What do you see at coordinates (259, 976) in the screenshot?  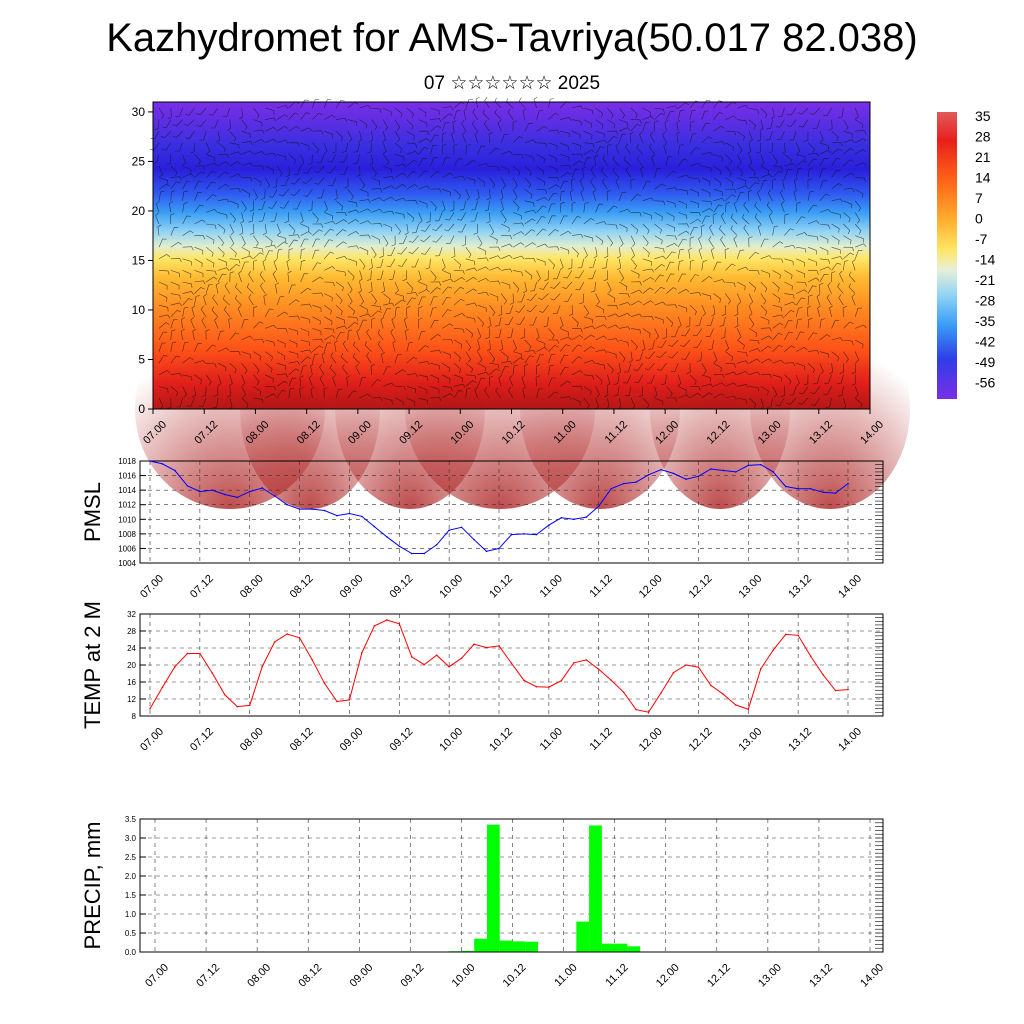 I see `x-tick-label: 08.00` at bounding box center [259, 976].